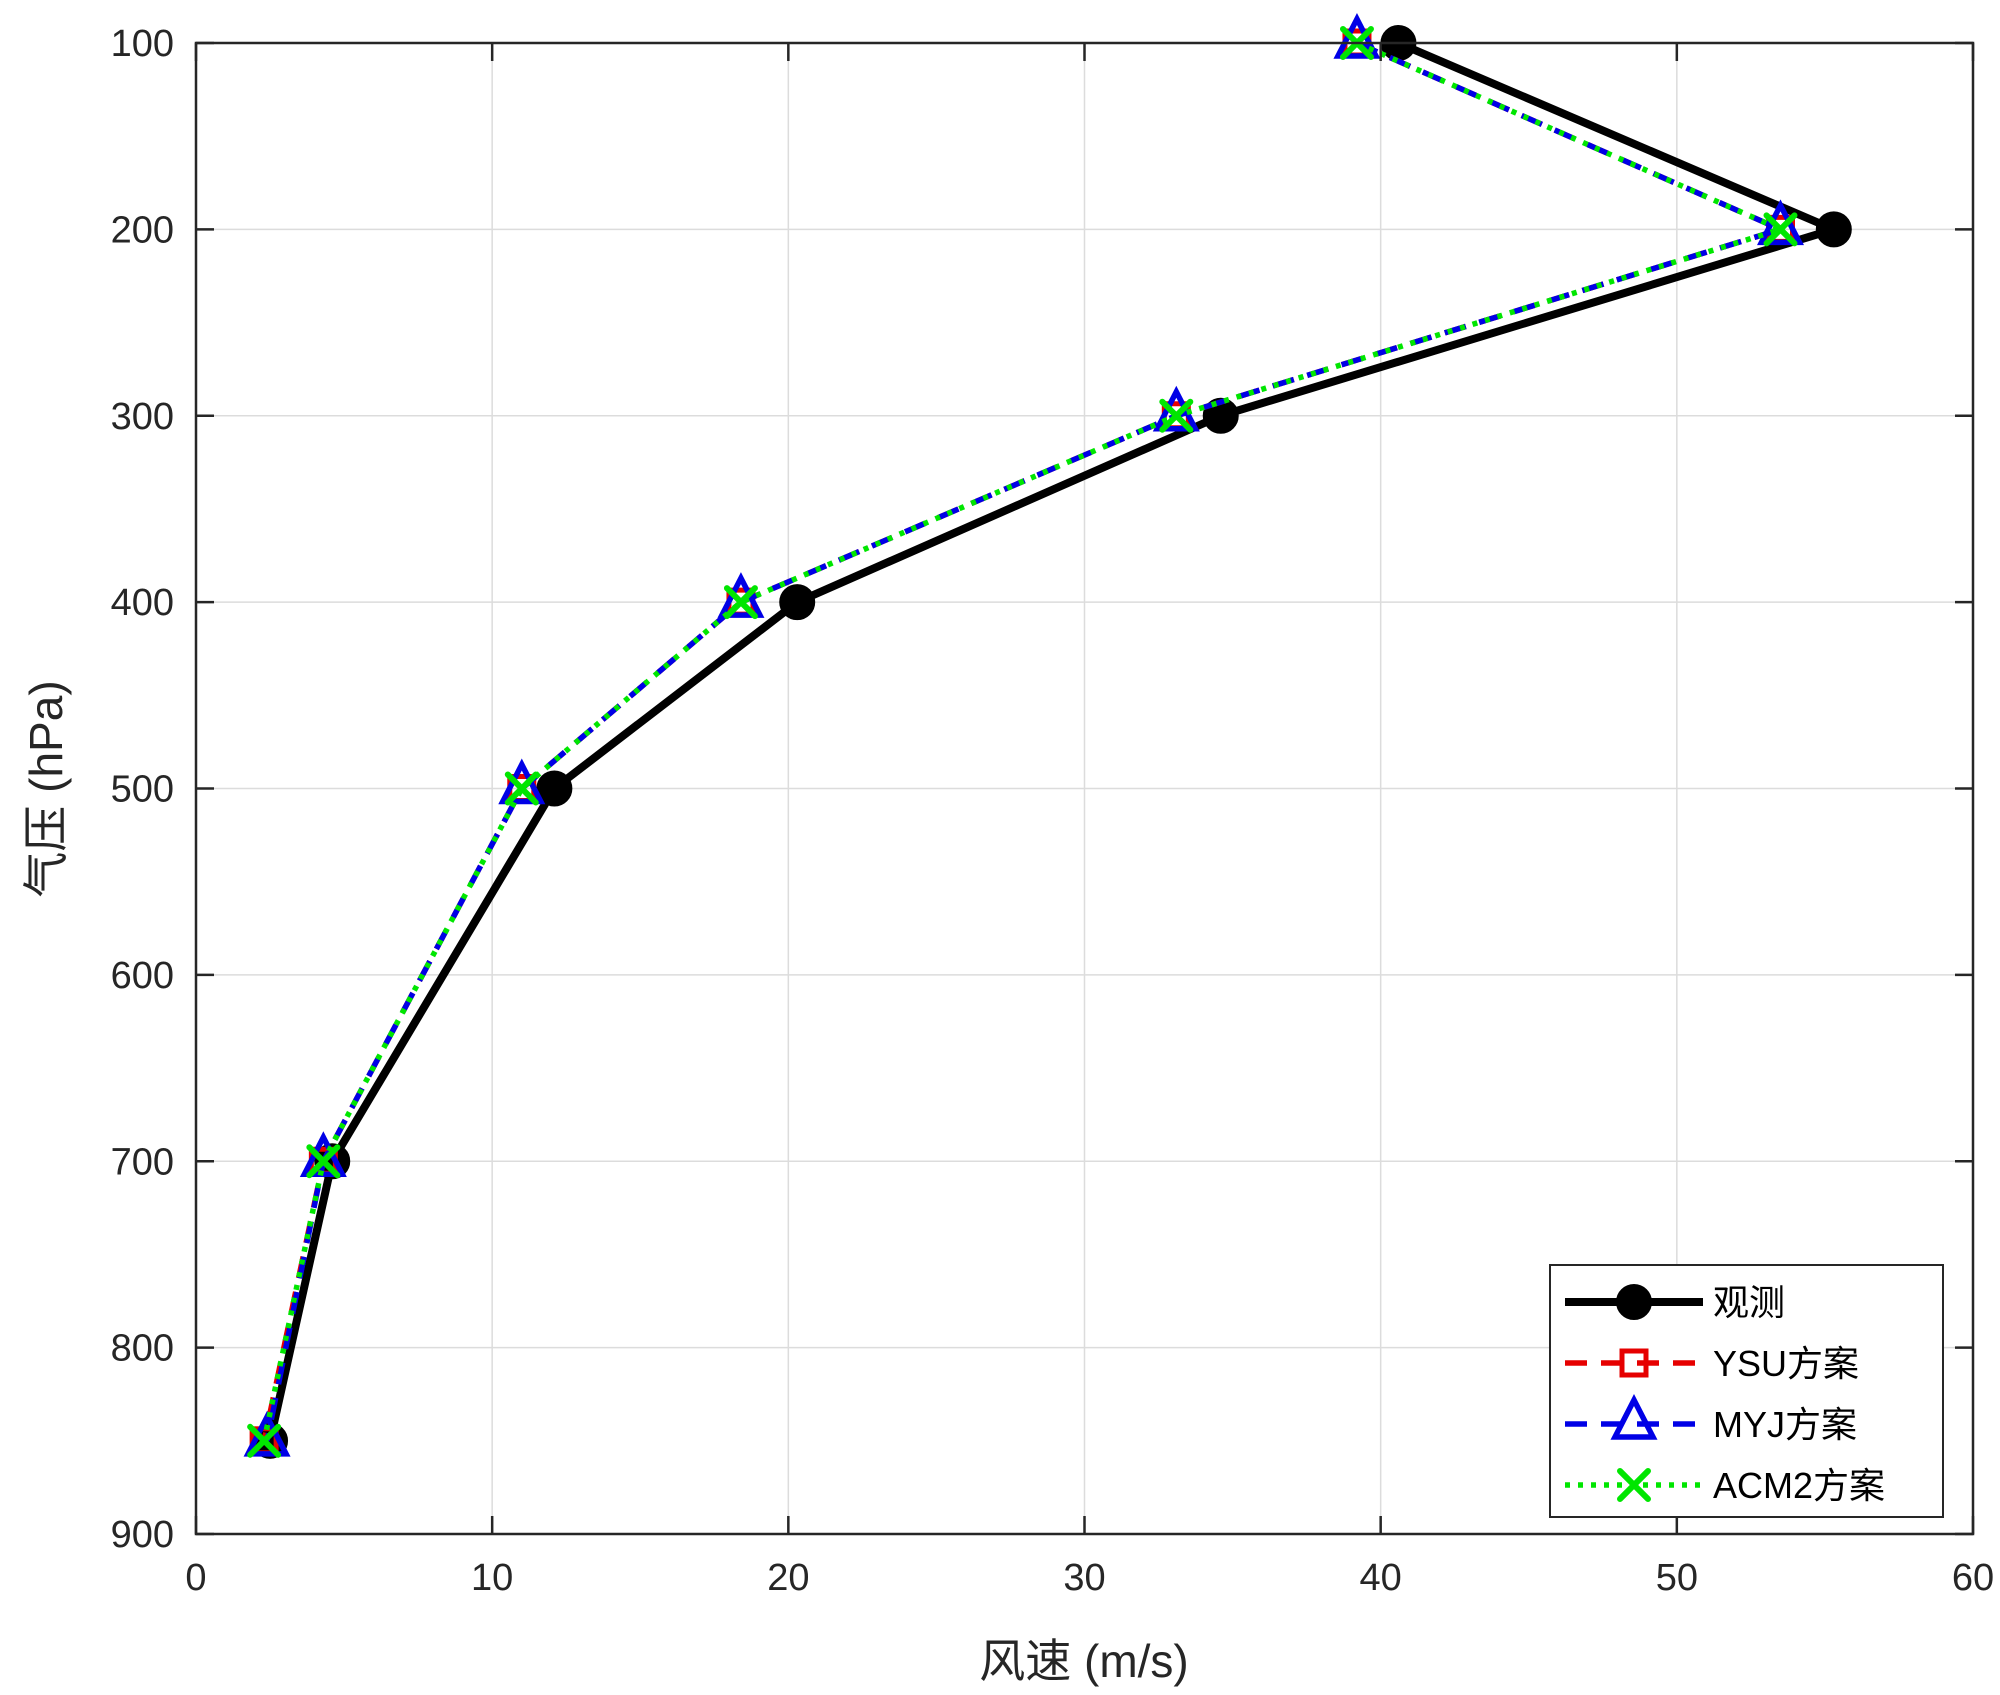 The height and width of the screenshot is (1695, 2000). What do you see at coordinates (142, 1349) in the screenshot?
I see `y-tick-label: 800` at bounding box center [142, 1349].